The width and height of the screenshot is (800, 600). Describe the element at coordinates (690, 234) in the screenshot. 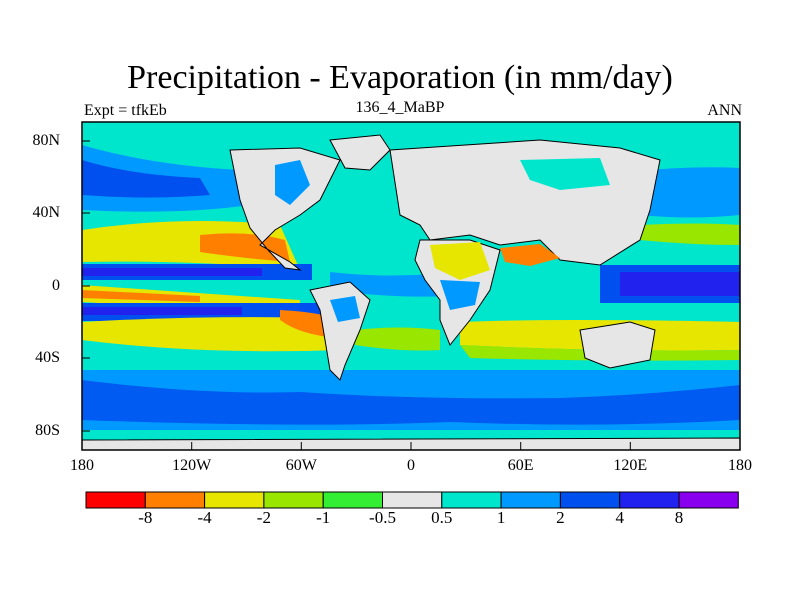

I see `north-pacific-dry-west` at that location.